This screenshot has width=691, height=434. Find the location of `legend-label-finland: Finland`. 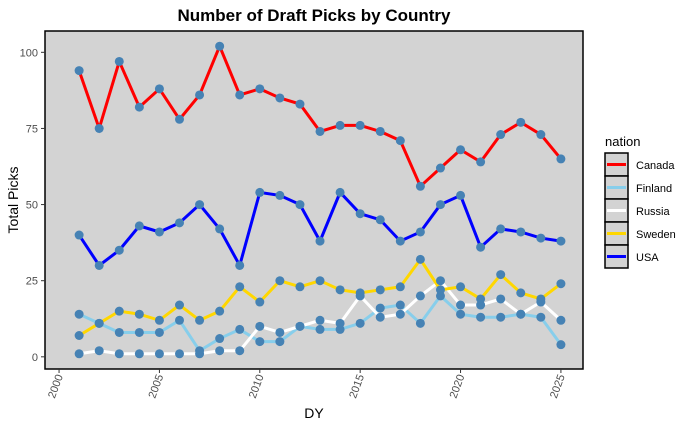

legend-label-finland: Finland is located at coordinates (654, 189).